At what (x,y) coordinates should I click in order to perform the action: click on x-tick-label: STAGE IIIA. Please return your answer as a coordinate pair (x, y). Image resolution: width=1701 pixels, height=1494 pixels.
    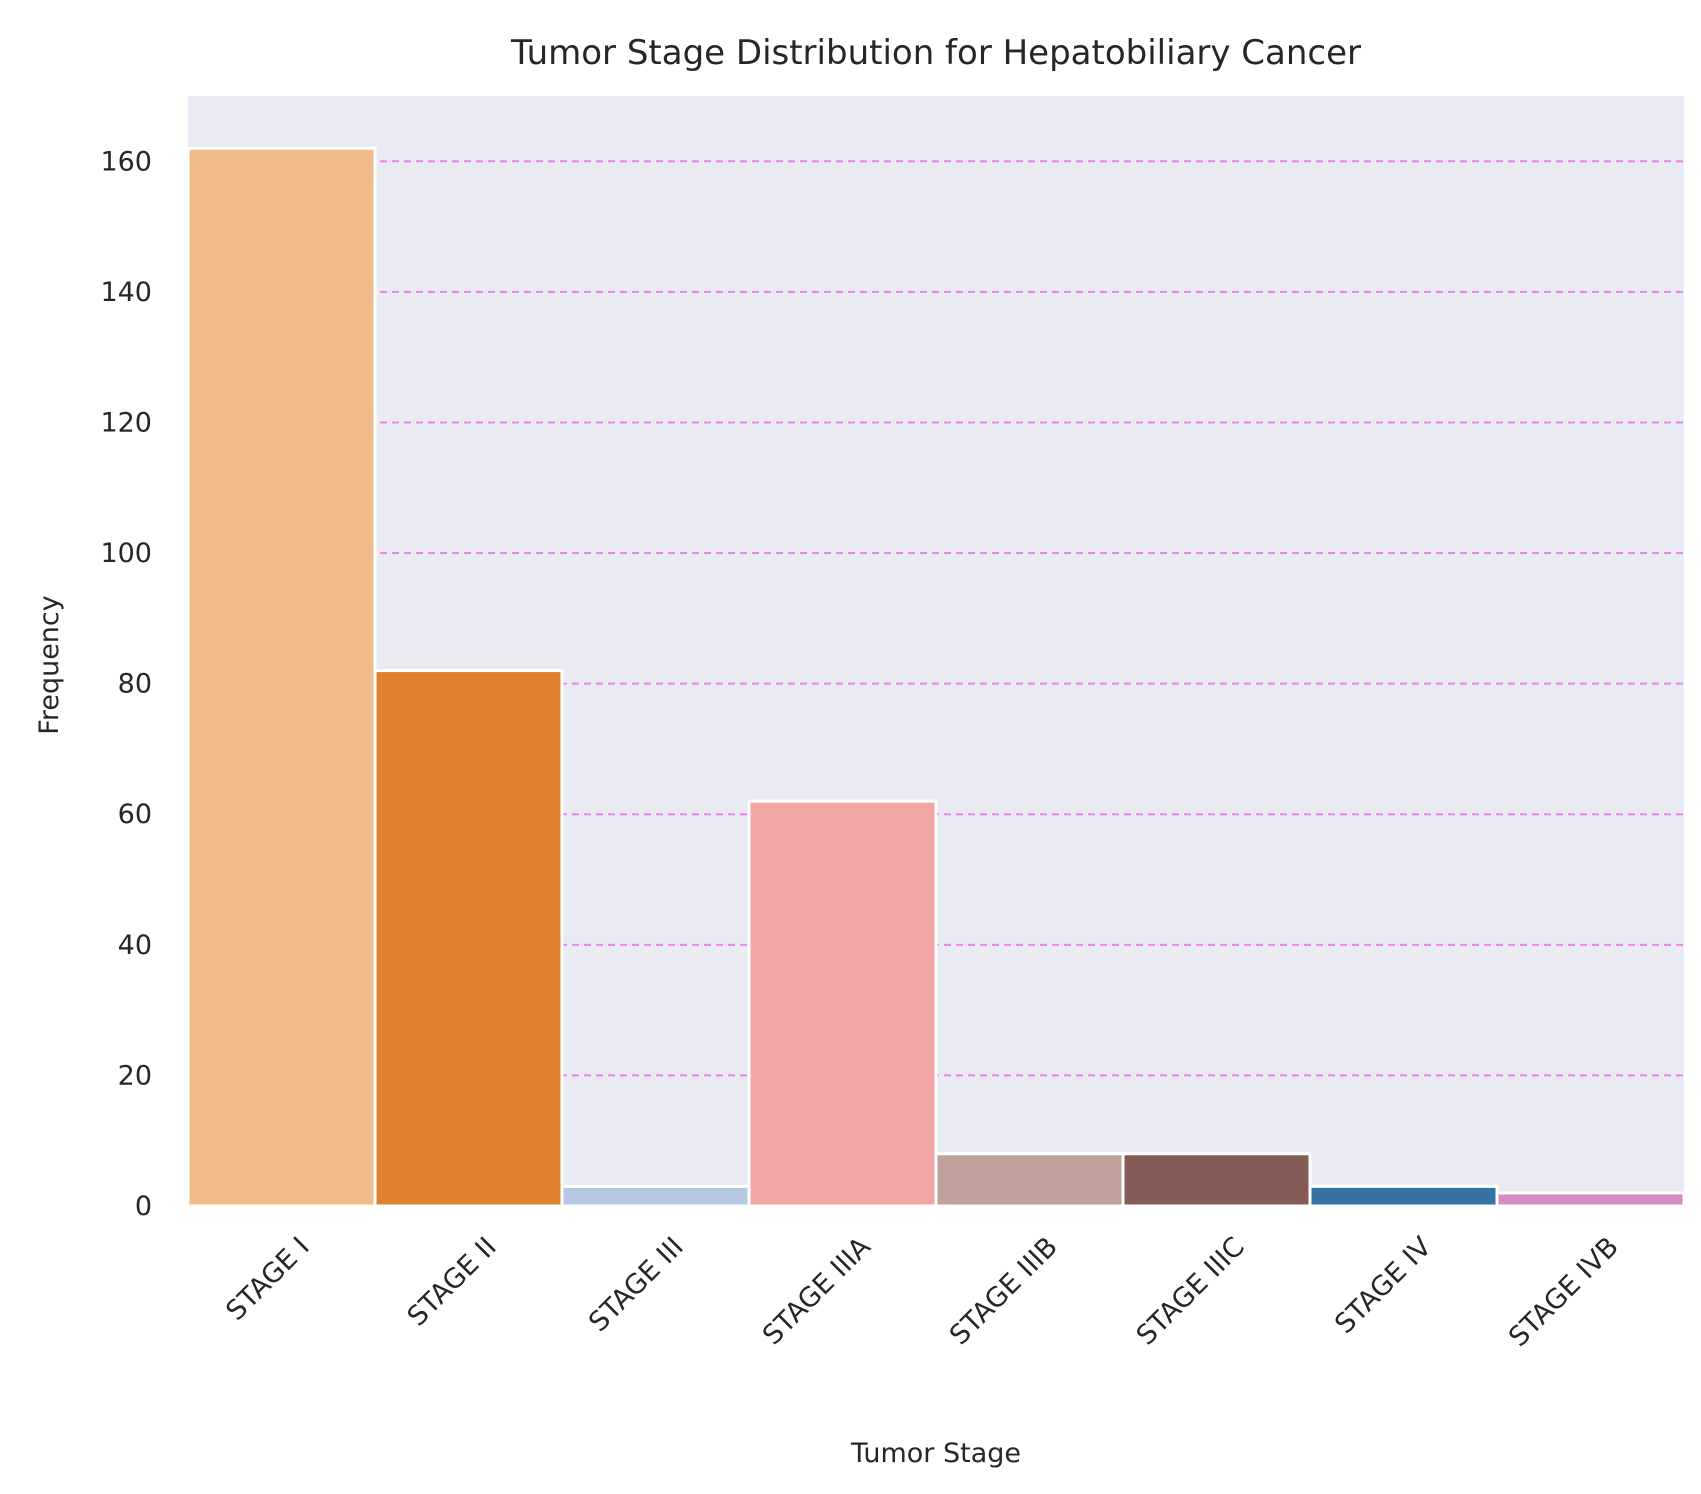
    Looking at the image, I should click on (817, 1291).